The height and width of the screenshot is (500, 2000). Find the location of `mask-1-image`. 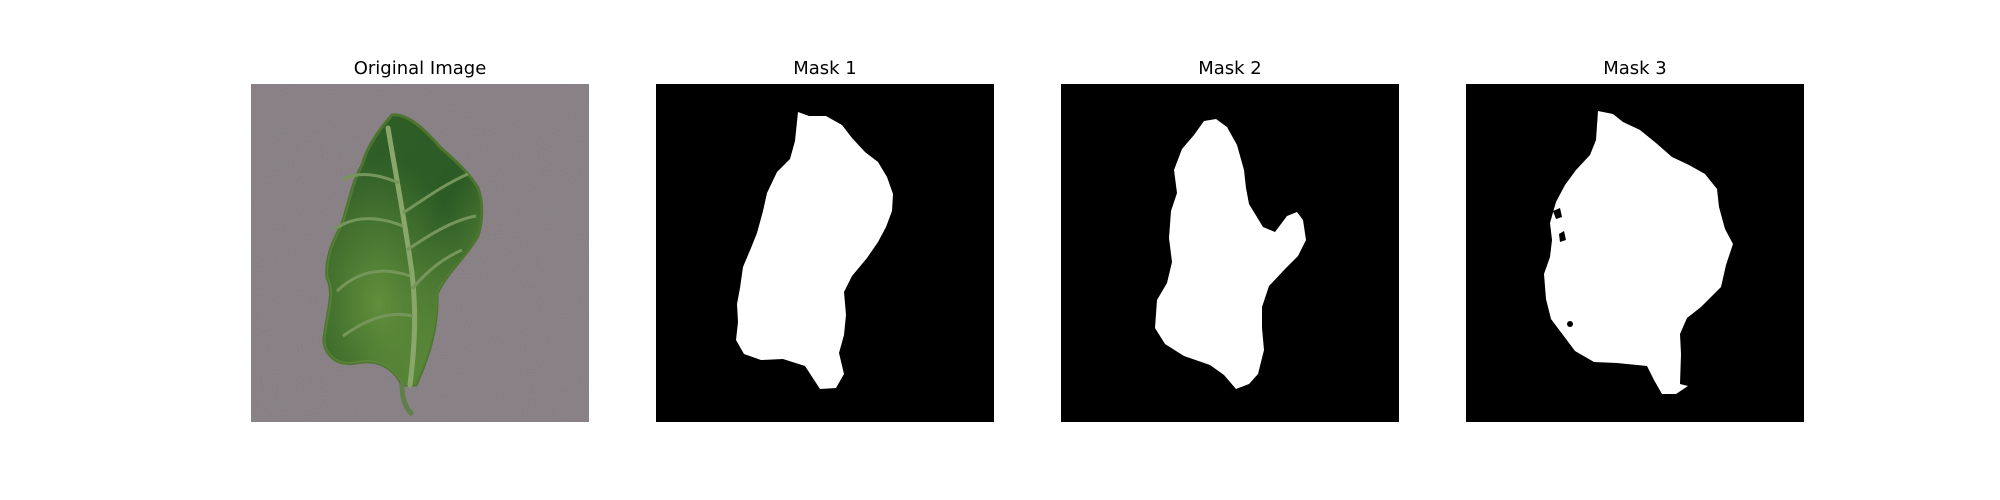

mask-1-image is located at coordinates (825, 253).